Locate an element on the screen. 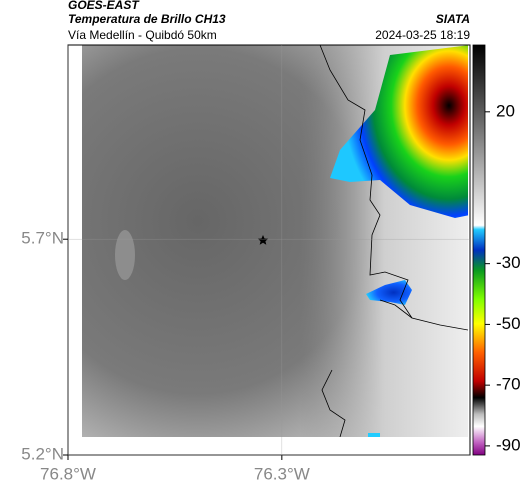 The width and height of the screenshot is (526, 496). colorbar-tick-label: 20 is located at coordinates (505, 110).